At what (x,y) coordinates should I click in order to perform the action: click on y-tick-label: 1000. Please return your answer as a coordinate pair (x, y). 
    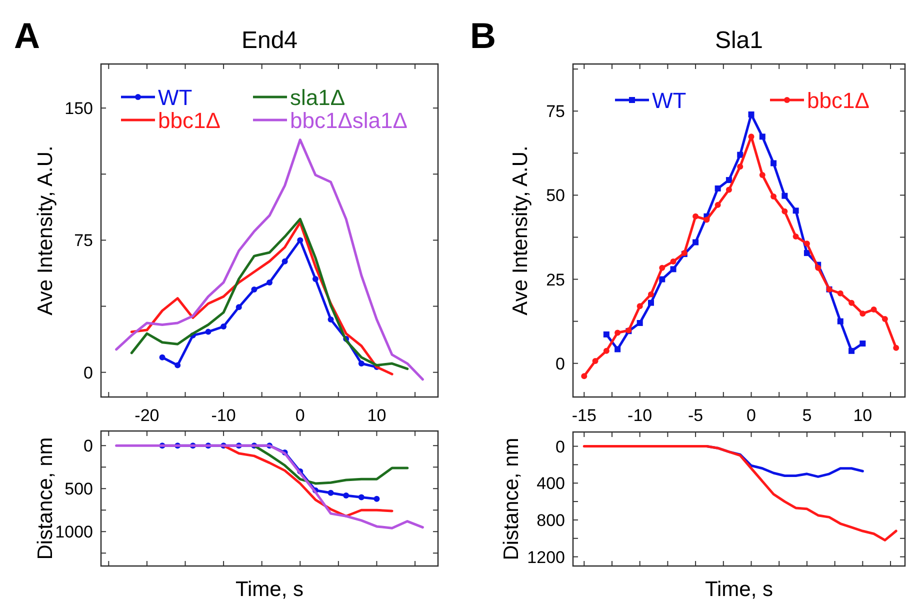
    Looking at the image, I should click on (74, 532).